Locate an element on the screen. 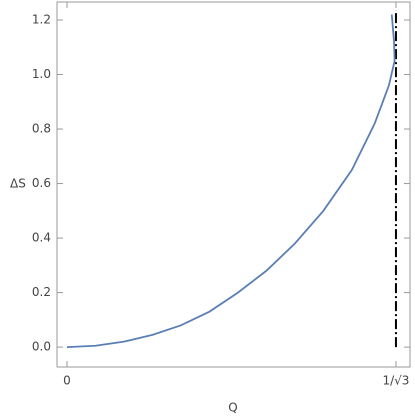  y-tick-label: 1.2 is located at coordinates (41, 19).